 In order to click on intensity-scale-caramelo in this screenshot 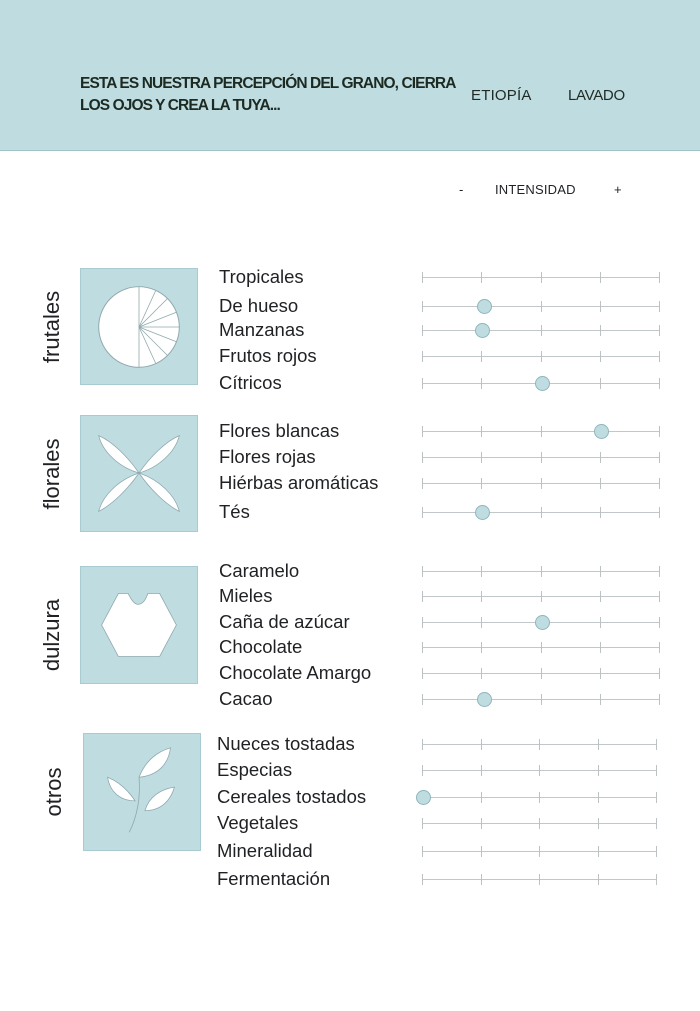, I will do `click(541, 571)`.